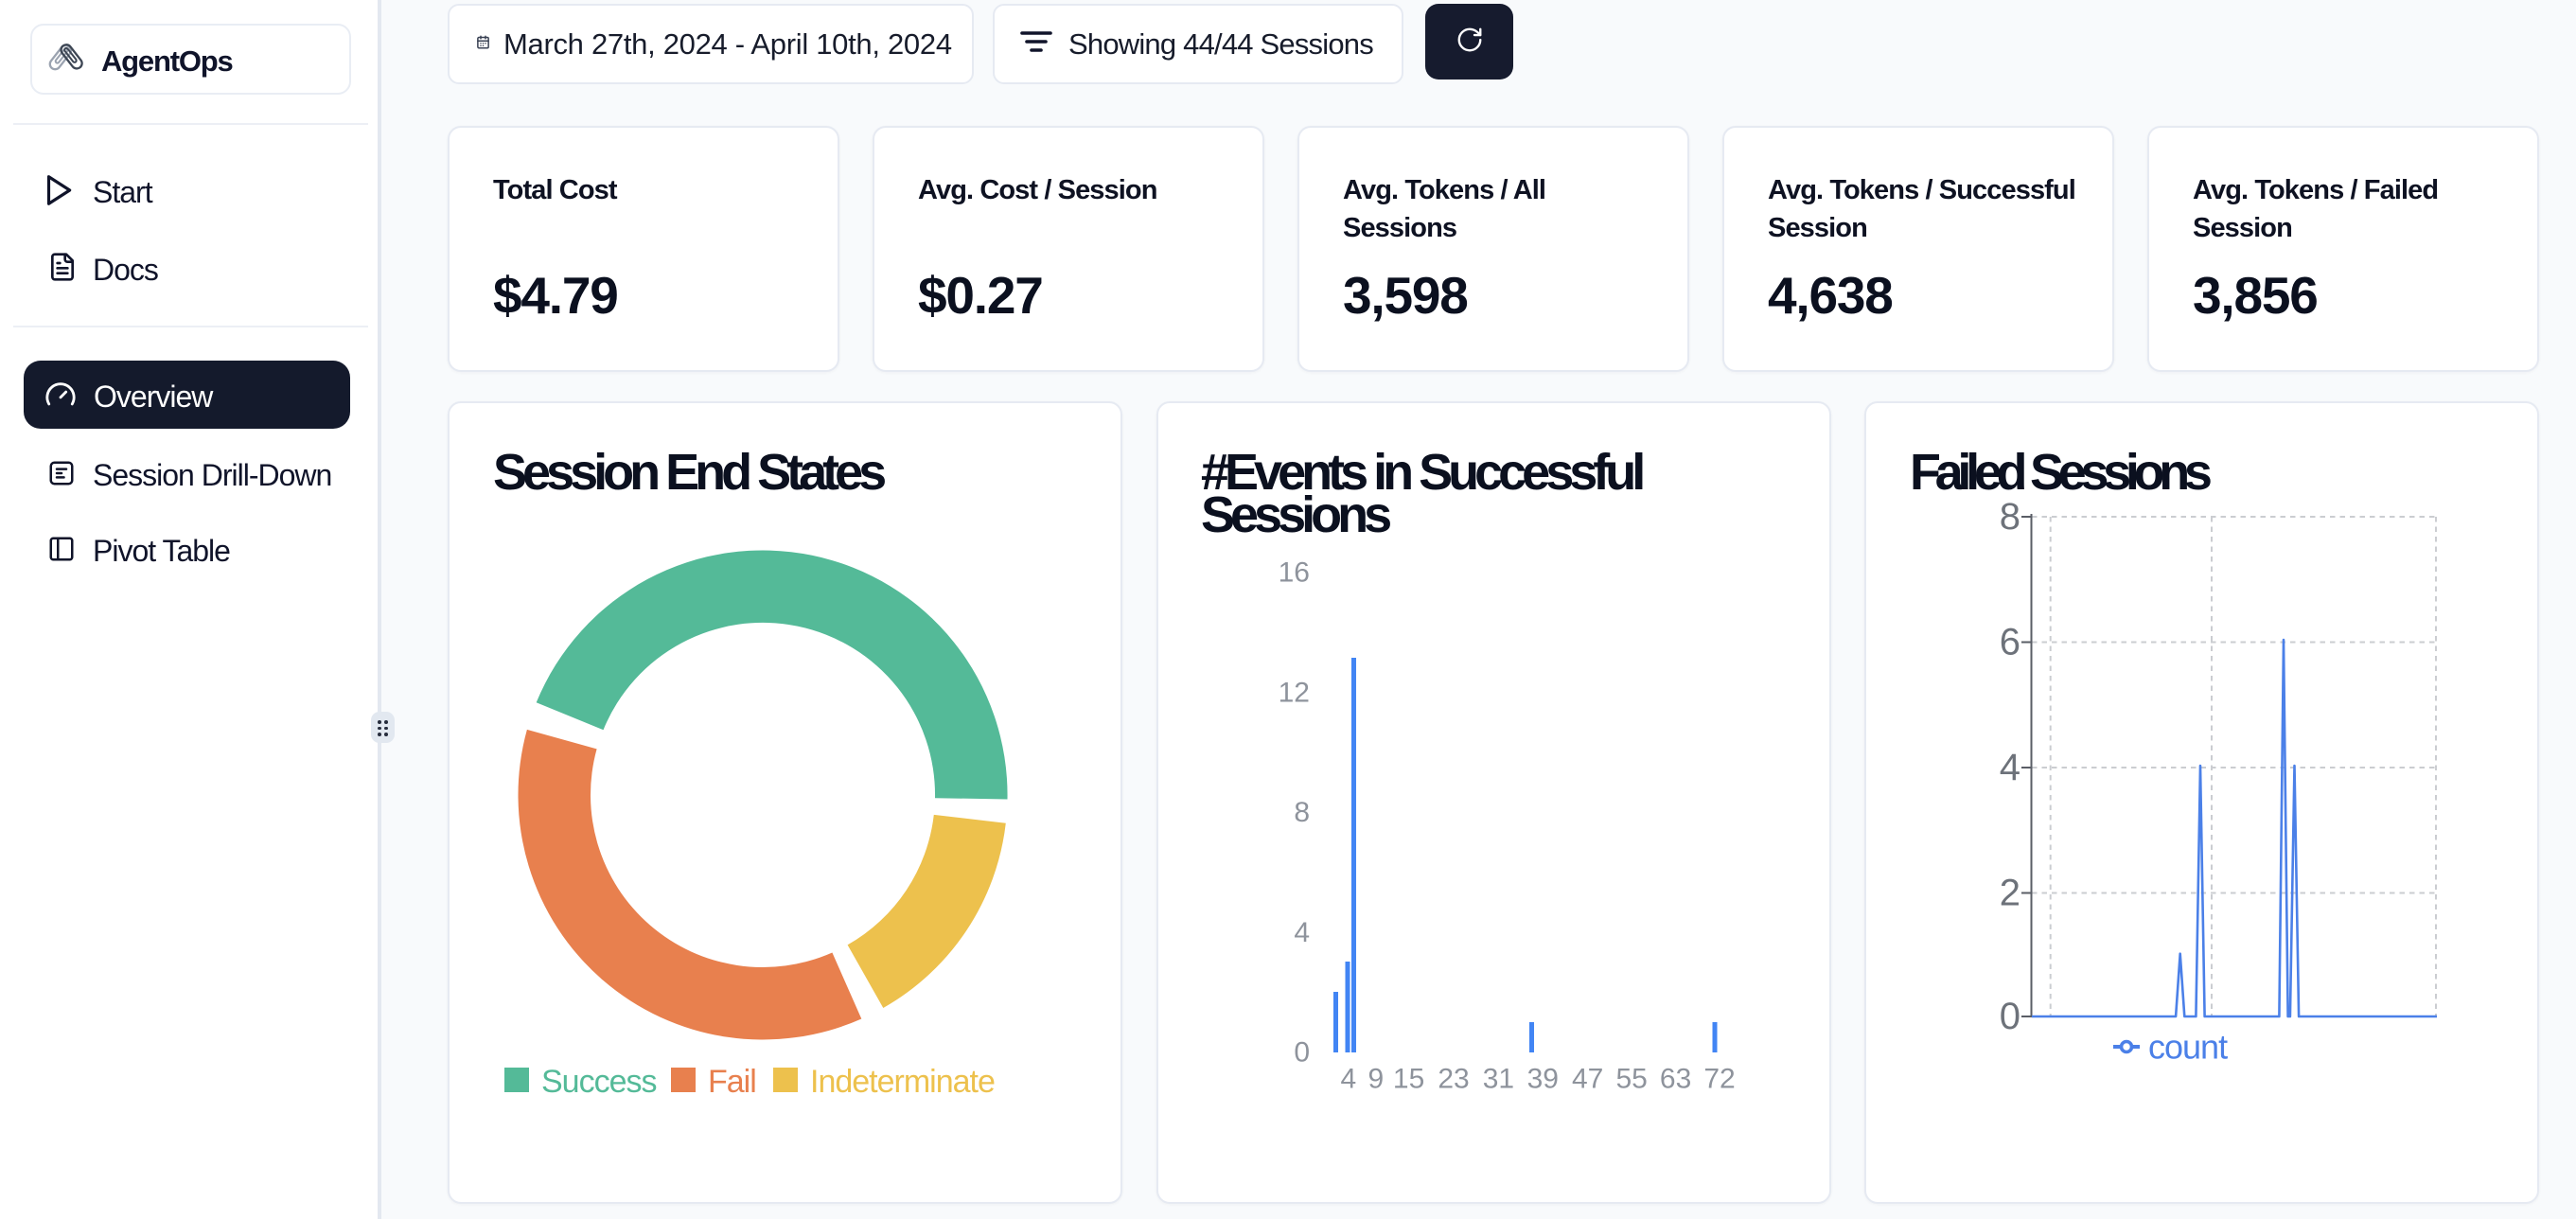 This screenshot has width=2576, height=1219. Describe the element at coordinates (1719, 1079) in the screenshot. I see `svg-text: 72` at that location.